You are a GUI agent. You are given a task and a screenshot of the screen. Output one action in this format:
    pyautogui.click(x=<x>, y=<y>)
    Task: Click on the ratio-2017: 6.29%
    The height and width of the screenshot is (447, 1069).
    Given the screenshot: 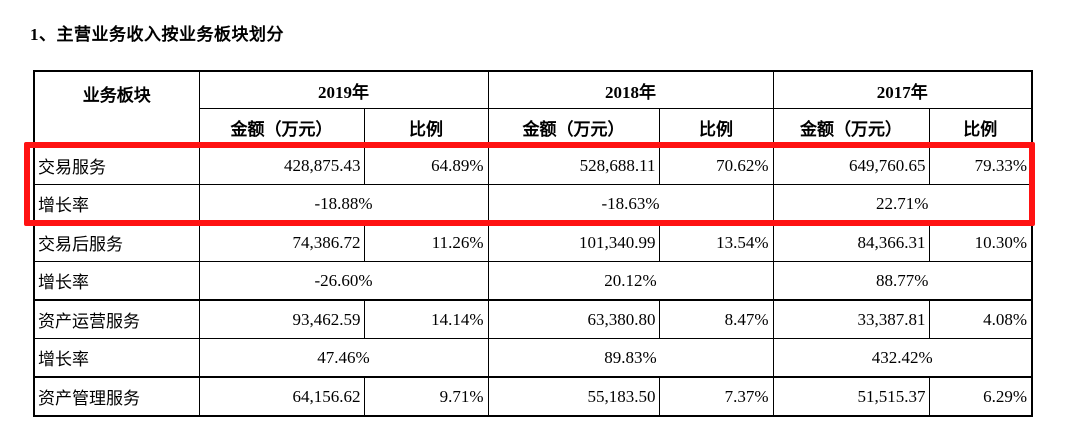 What is the action you would take?
    pyautogui.click(x=980, y=396)
    